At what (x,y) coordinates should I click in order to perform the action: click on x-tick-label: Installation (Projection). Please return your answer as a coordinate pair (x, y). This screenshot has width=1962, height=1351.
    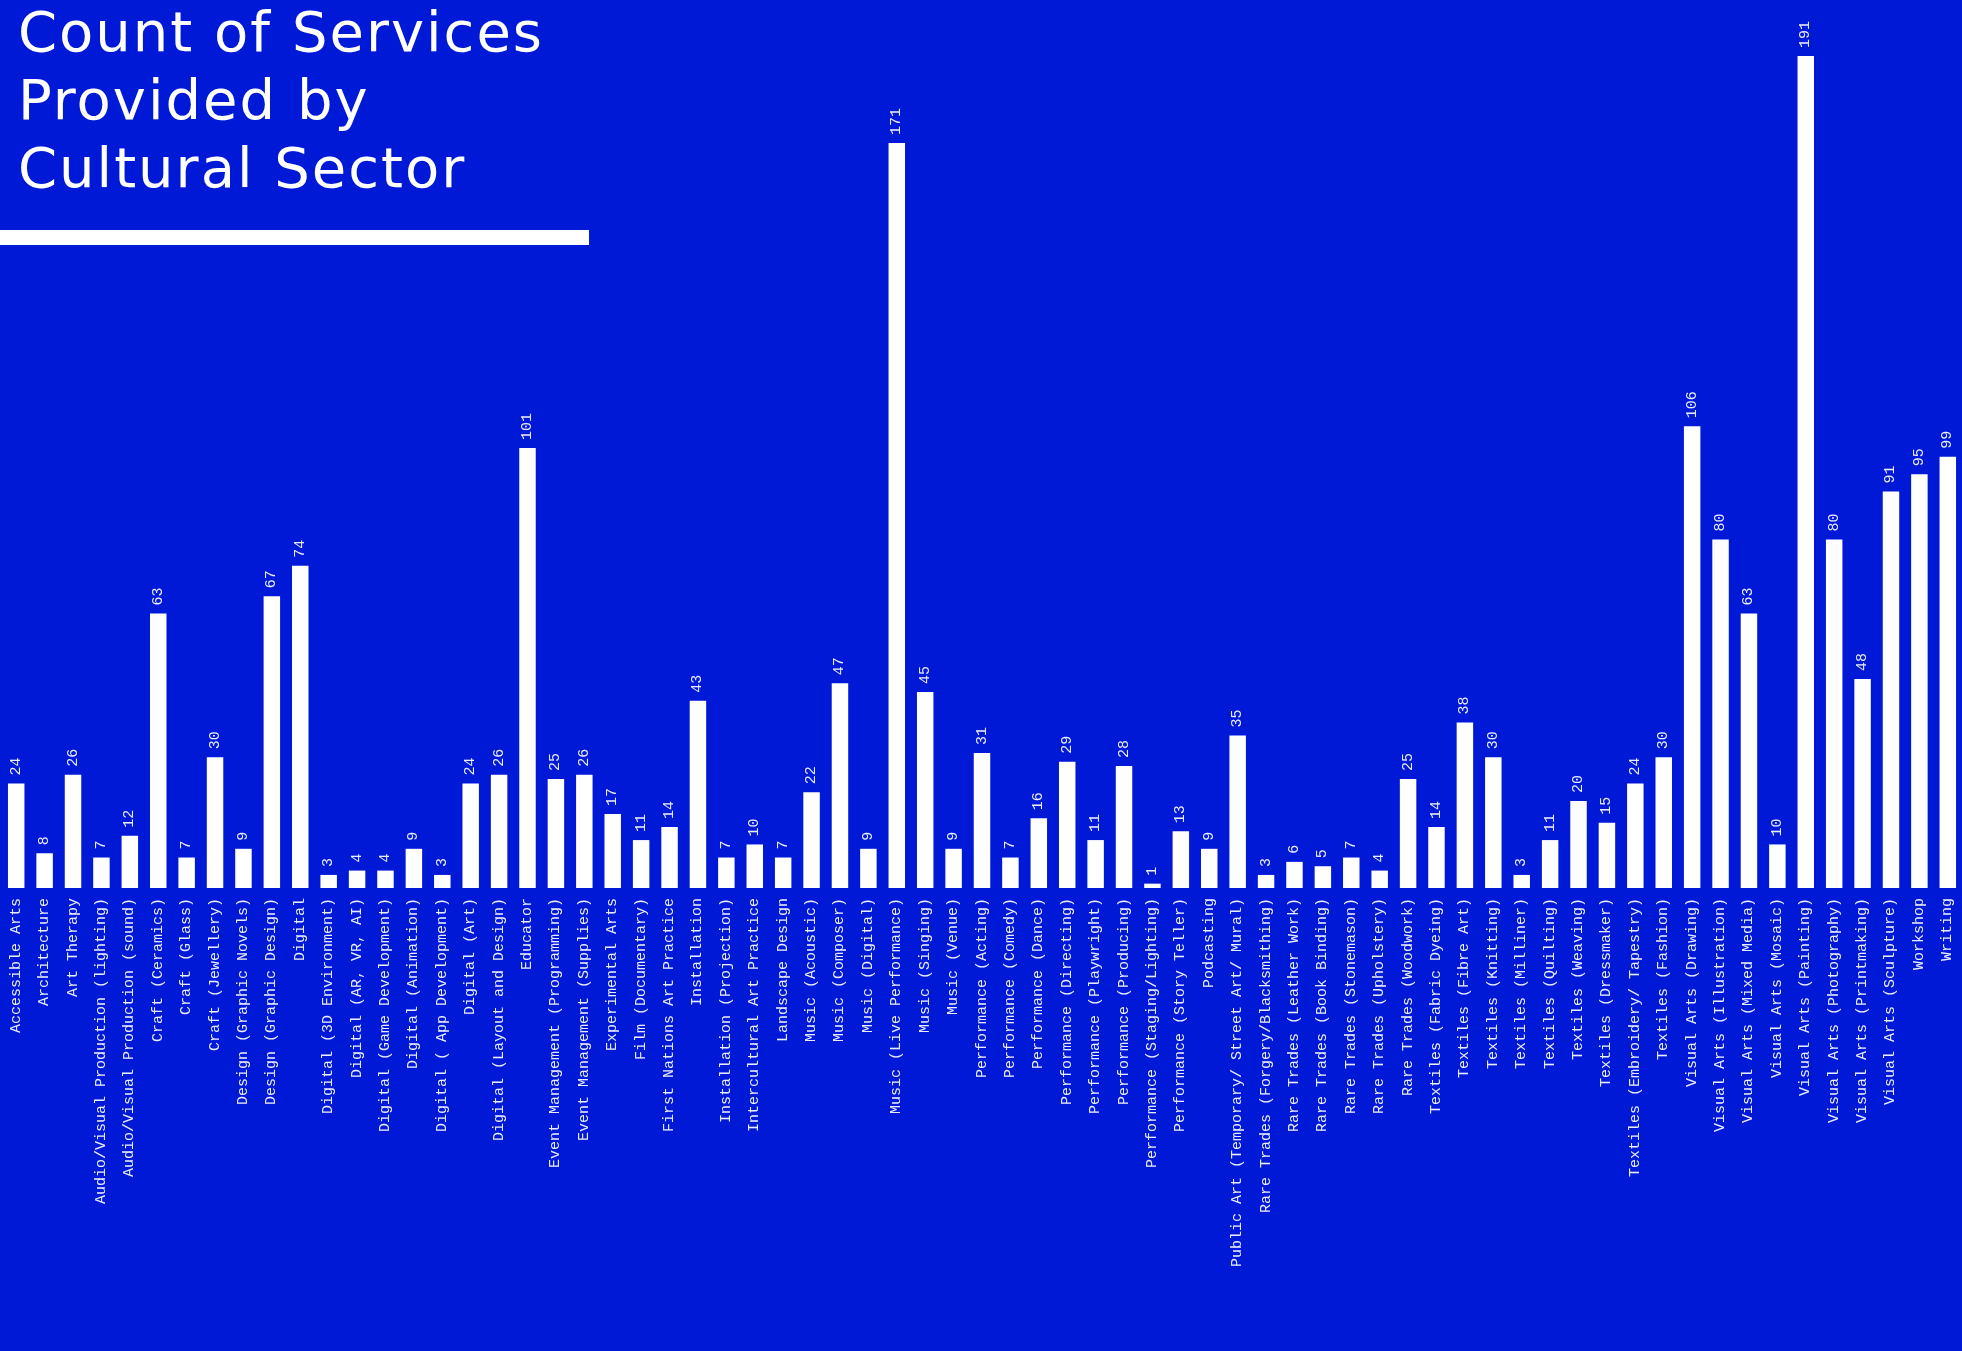
    Looking at the image, I should click on (726, 1011).